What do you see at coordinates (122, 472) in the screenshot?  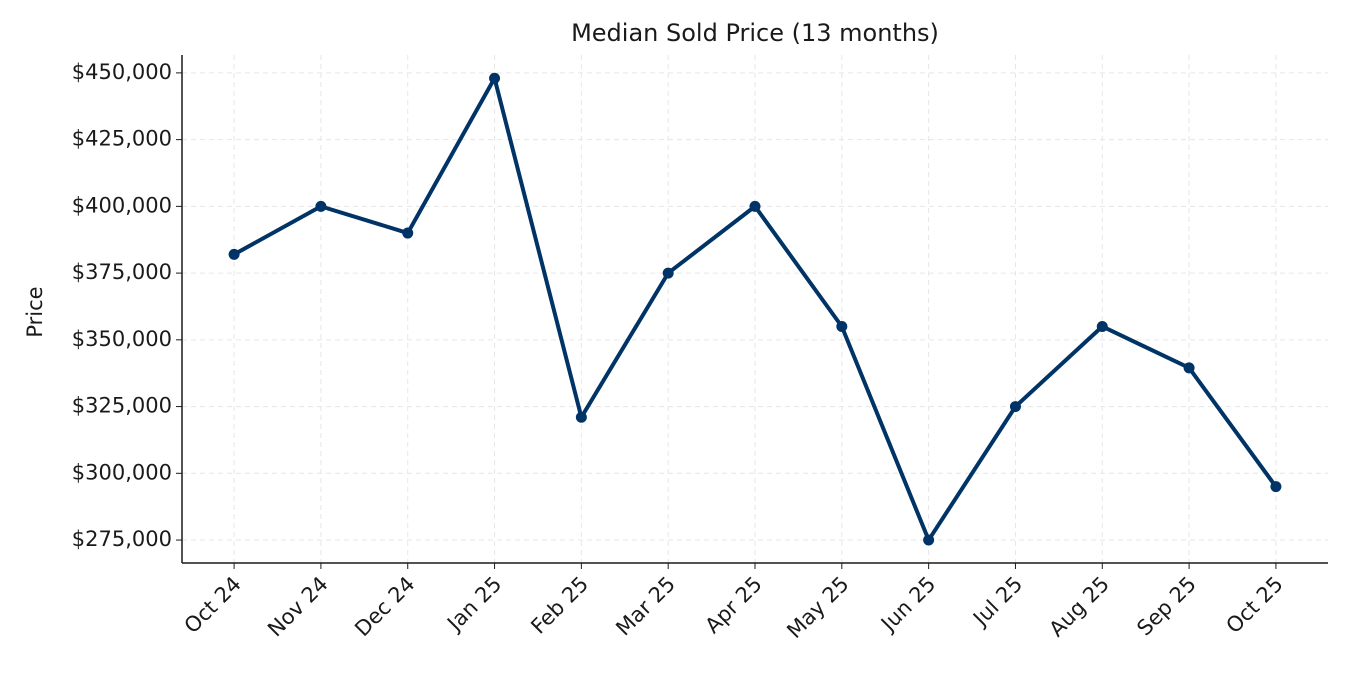 I see `y-tick-label: $300,000` at bounding box center [122, 472].